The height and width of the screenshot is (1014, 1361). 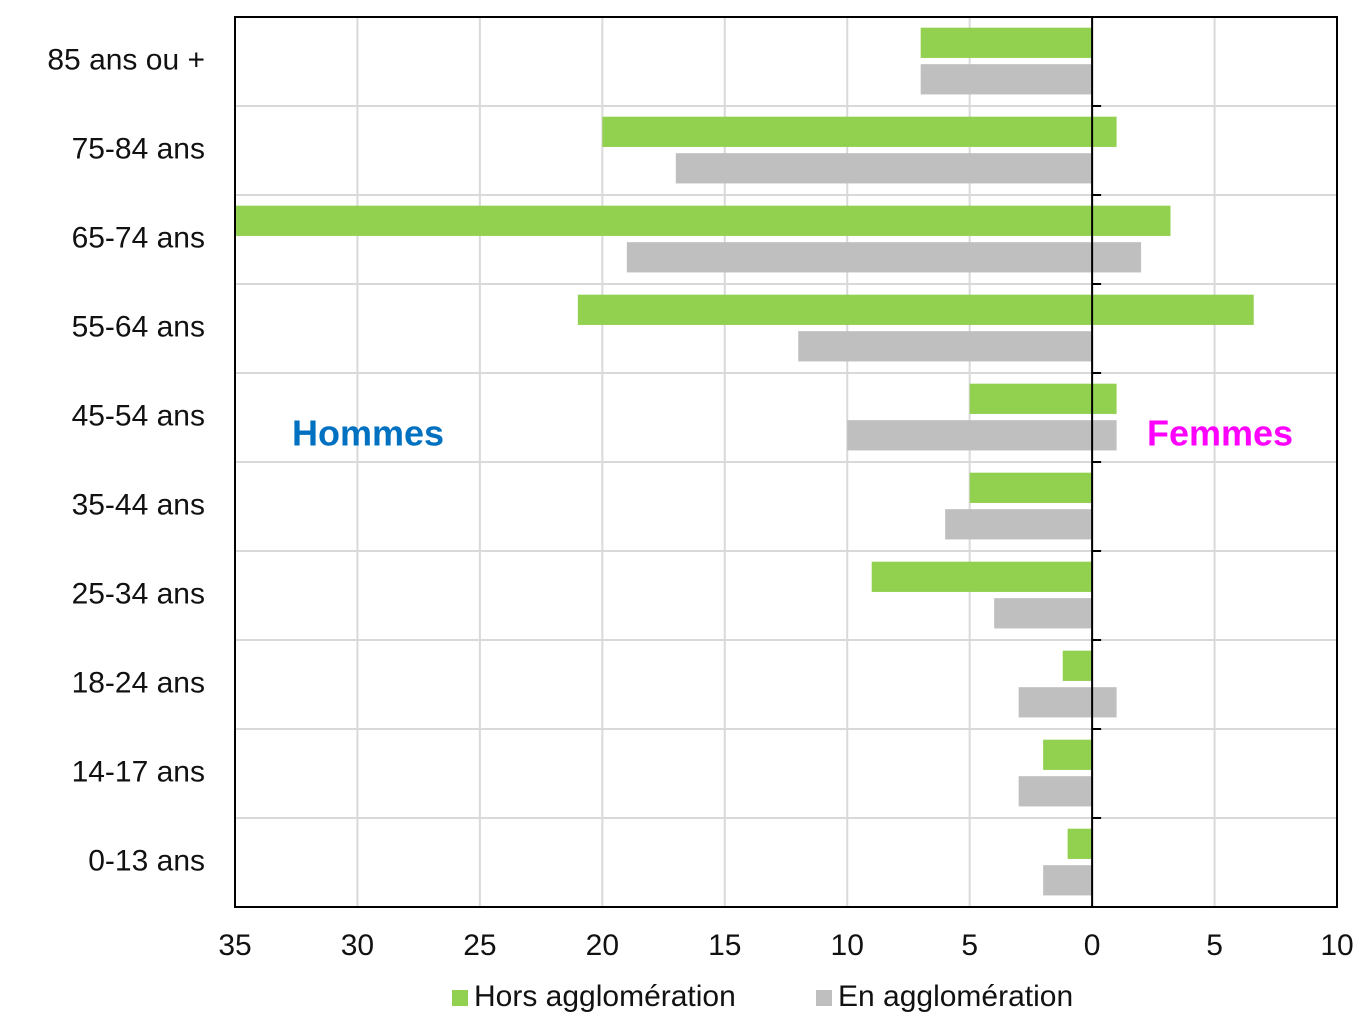 I want to click on y-tick-label: 85 ans ou +, so click(x=126, y=59).